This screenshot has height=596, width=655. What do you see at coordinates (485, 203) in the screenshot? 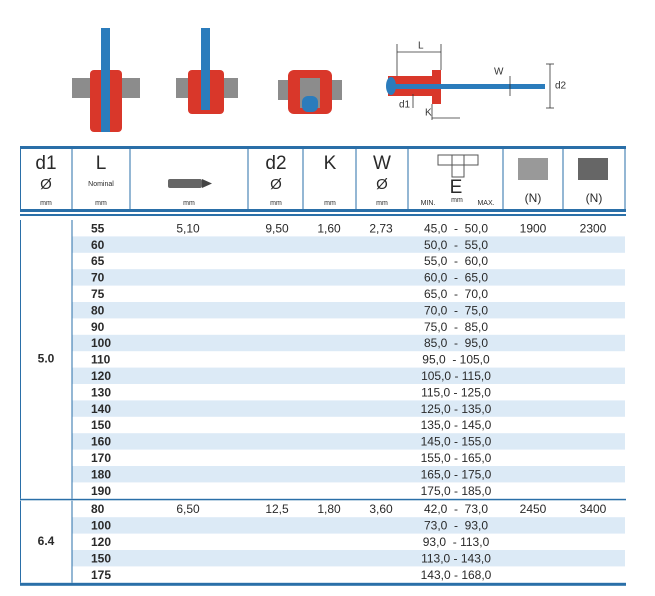
I see `header-max: MAX.` at bounding box center [485, 203].